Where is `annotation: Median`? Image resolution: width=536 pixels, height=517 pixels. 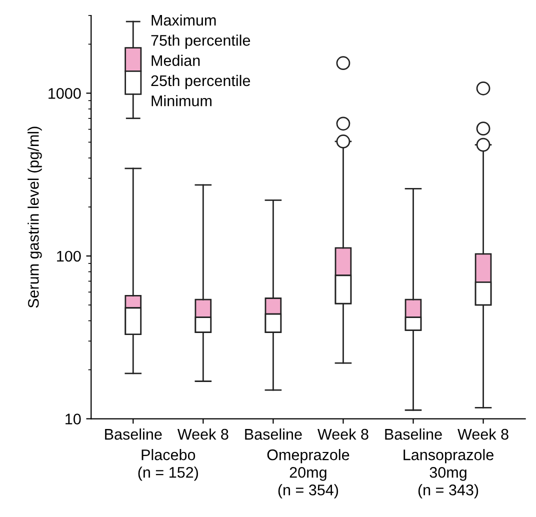
annotation: Median is located at coordinates (176, 60).